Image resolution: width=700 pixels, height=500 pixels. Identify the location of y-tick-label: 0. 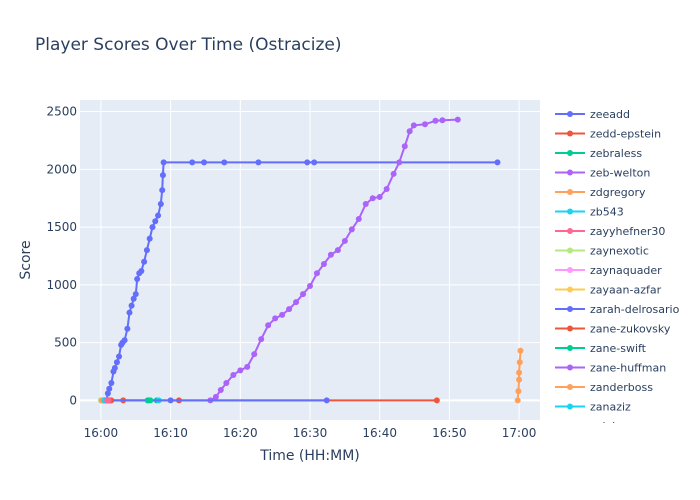
(73, 400).